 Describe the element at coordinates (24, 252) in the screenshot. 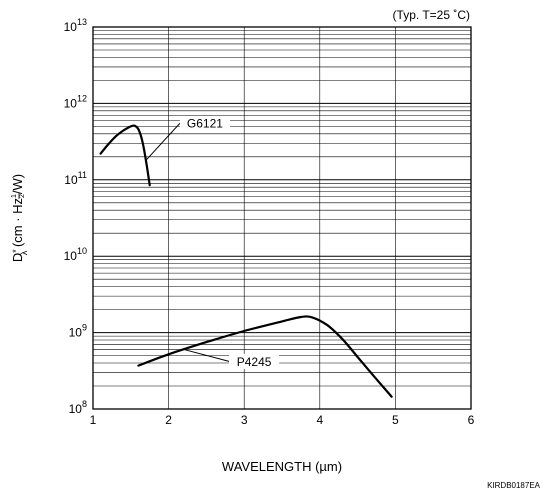

I see `y-axis-label-lambda: λ` at that location.